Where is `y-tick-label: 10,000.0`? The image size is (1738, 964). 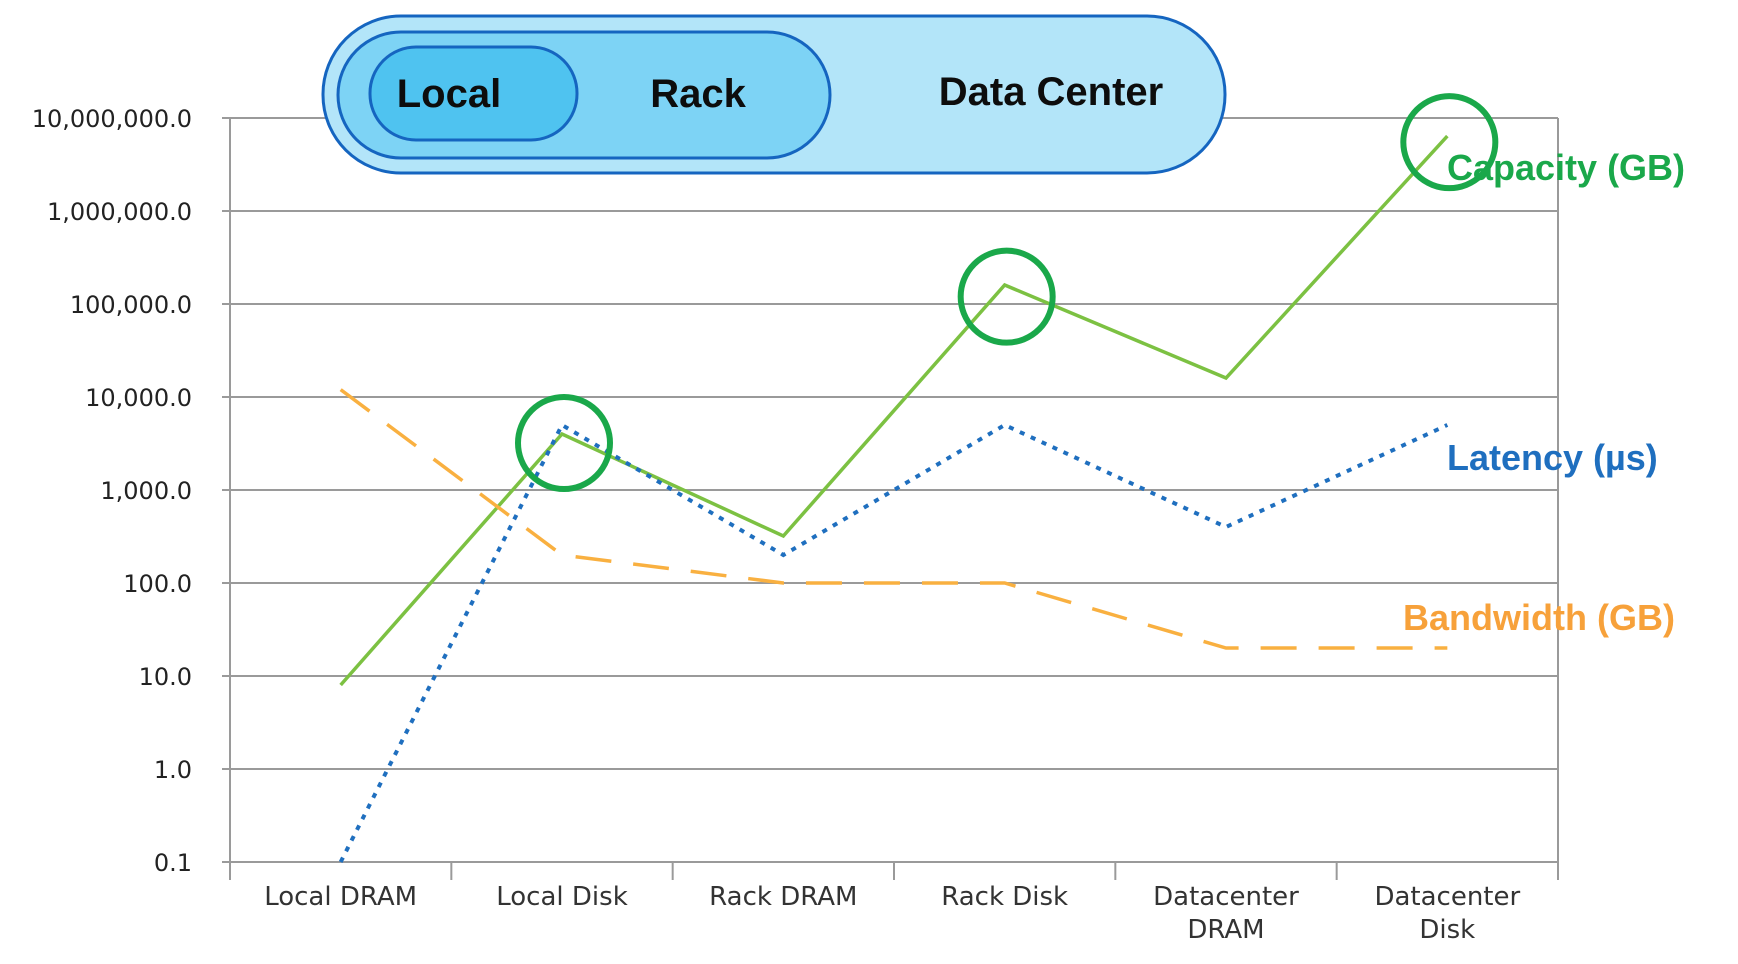
y-tick-label: 10,000.0 is located at coordinates (138, 398).